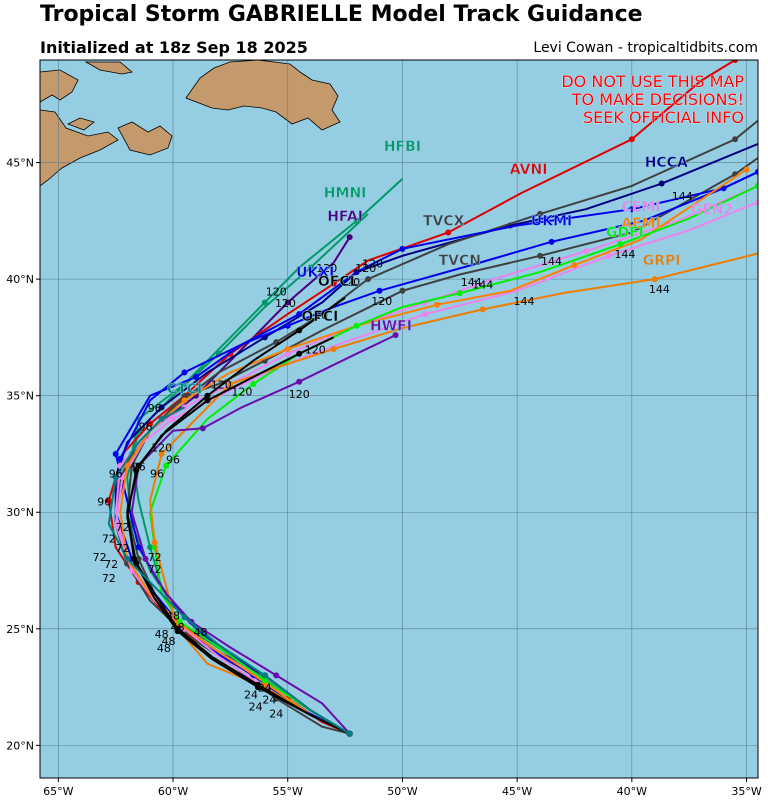 The height and width of the screenshot is (801, 768). I want to click on labrador-land, so click(108, 68).